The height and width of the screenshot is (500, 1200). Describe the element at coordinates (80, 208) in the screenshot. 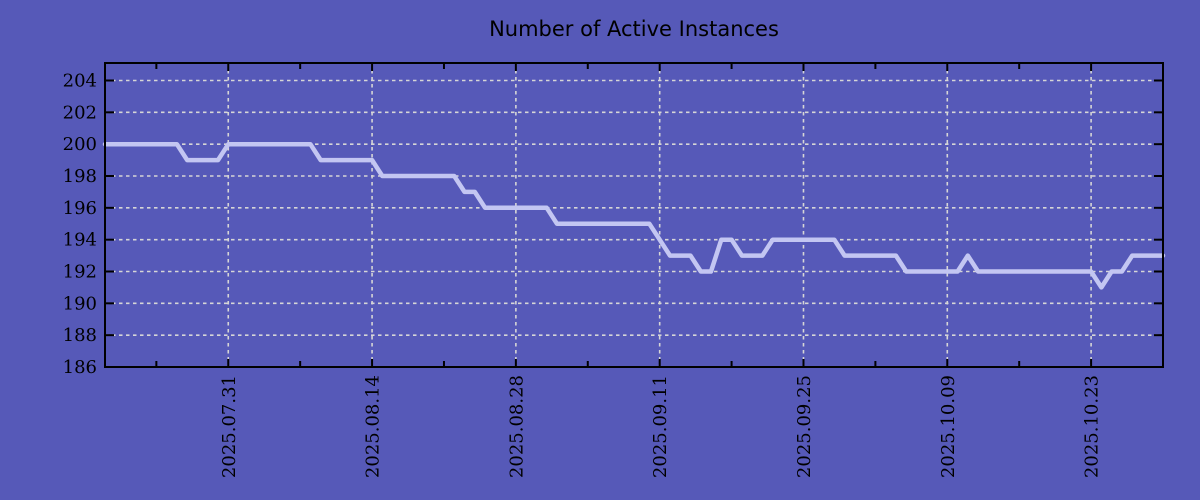

I see `y-tick-label: 196` at that location.